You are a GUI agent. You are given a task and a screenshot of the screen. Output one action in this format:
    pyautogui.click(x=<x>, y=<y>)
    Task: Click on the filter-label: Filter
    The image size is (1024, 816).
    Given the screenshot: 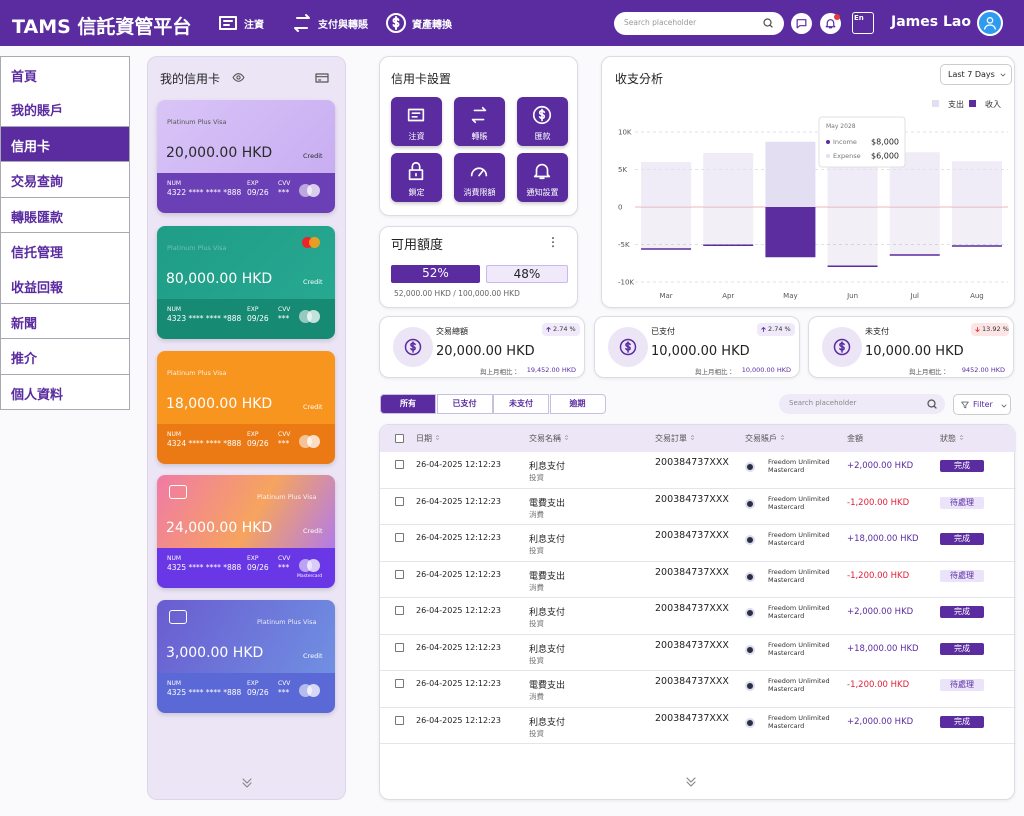 What is the action you would take?
    pyautogui.click(x=983, y=404)
    